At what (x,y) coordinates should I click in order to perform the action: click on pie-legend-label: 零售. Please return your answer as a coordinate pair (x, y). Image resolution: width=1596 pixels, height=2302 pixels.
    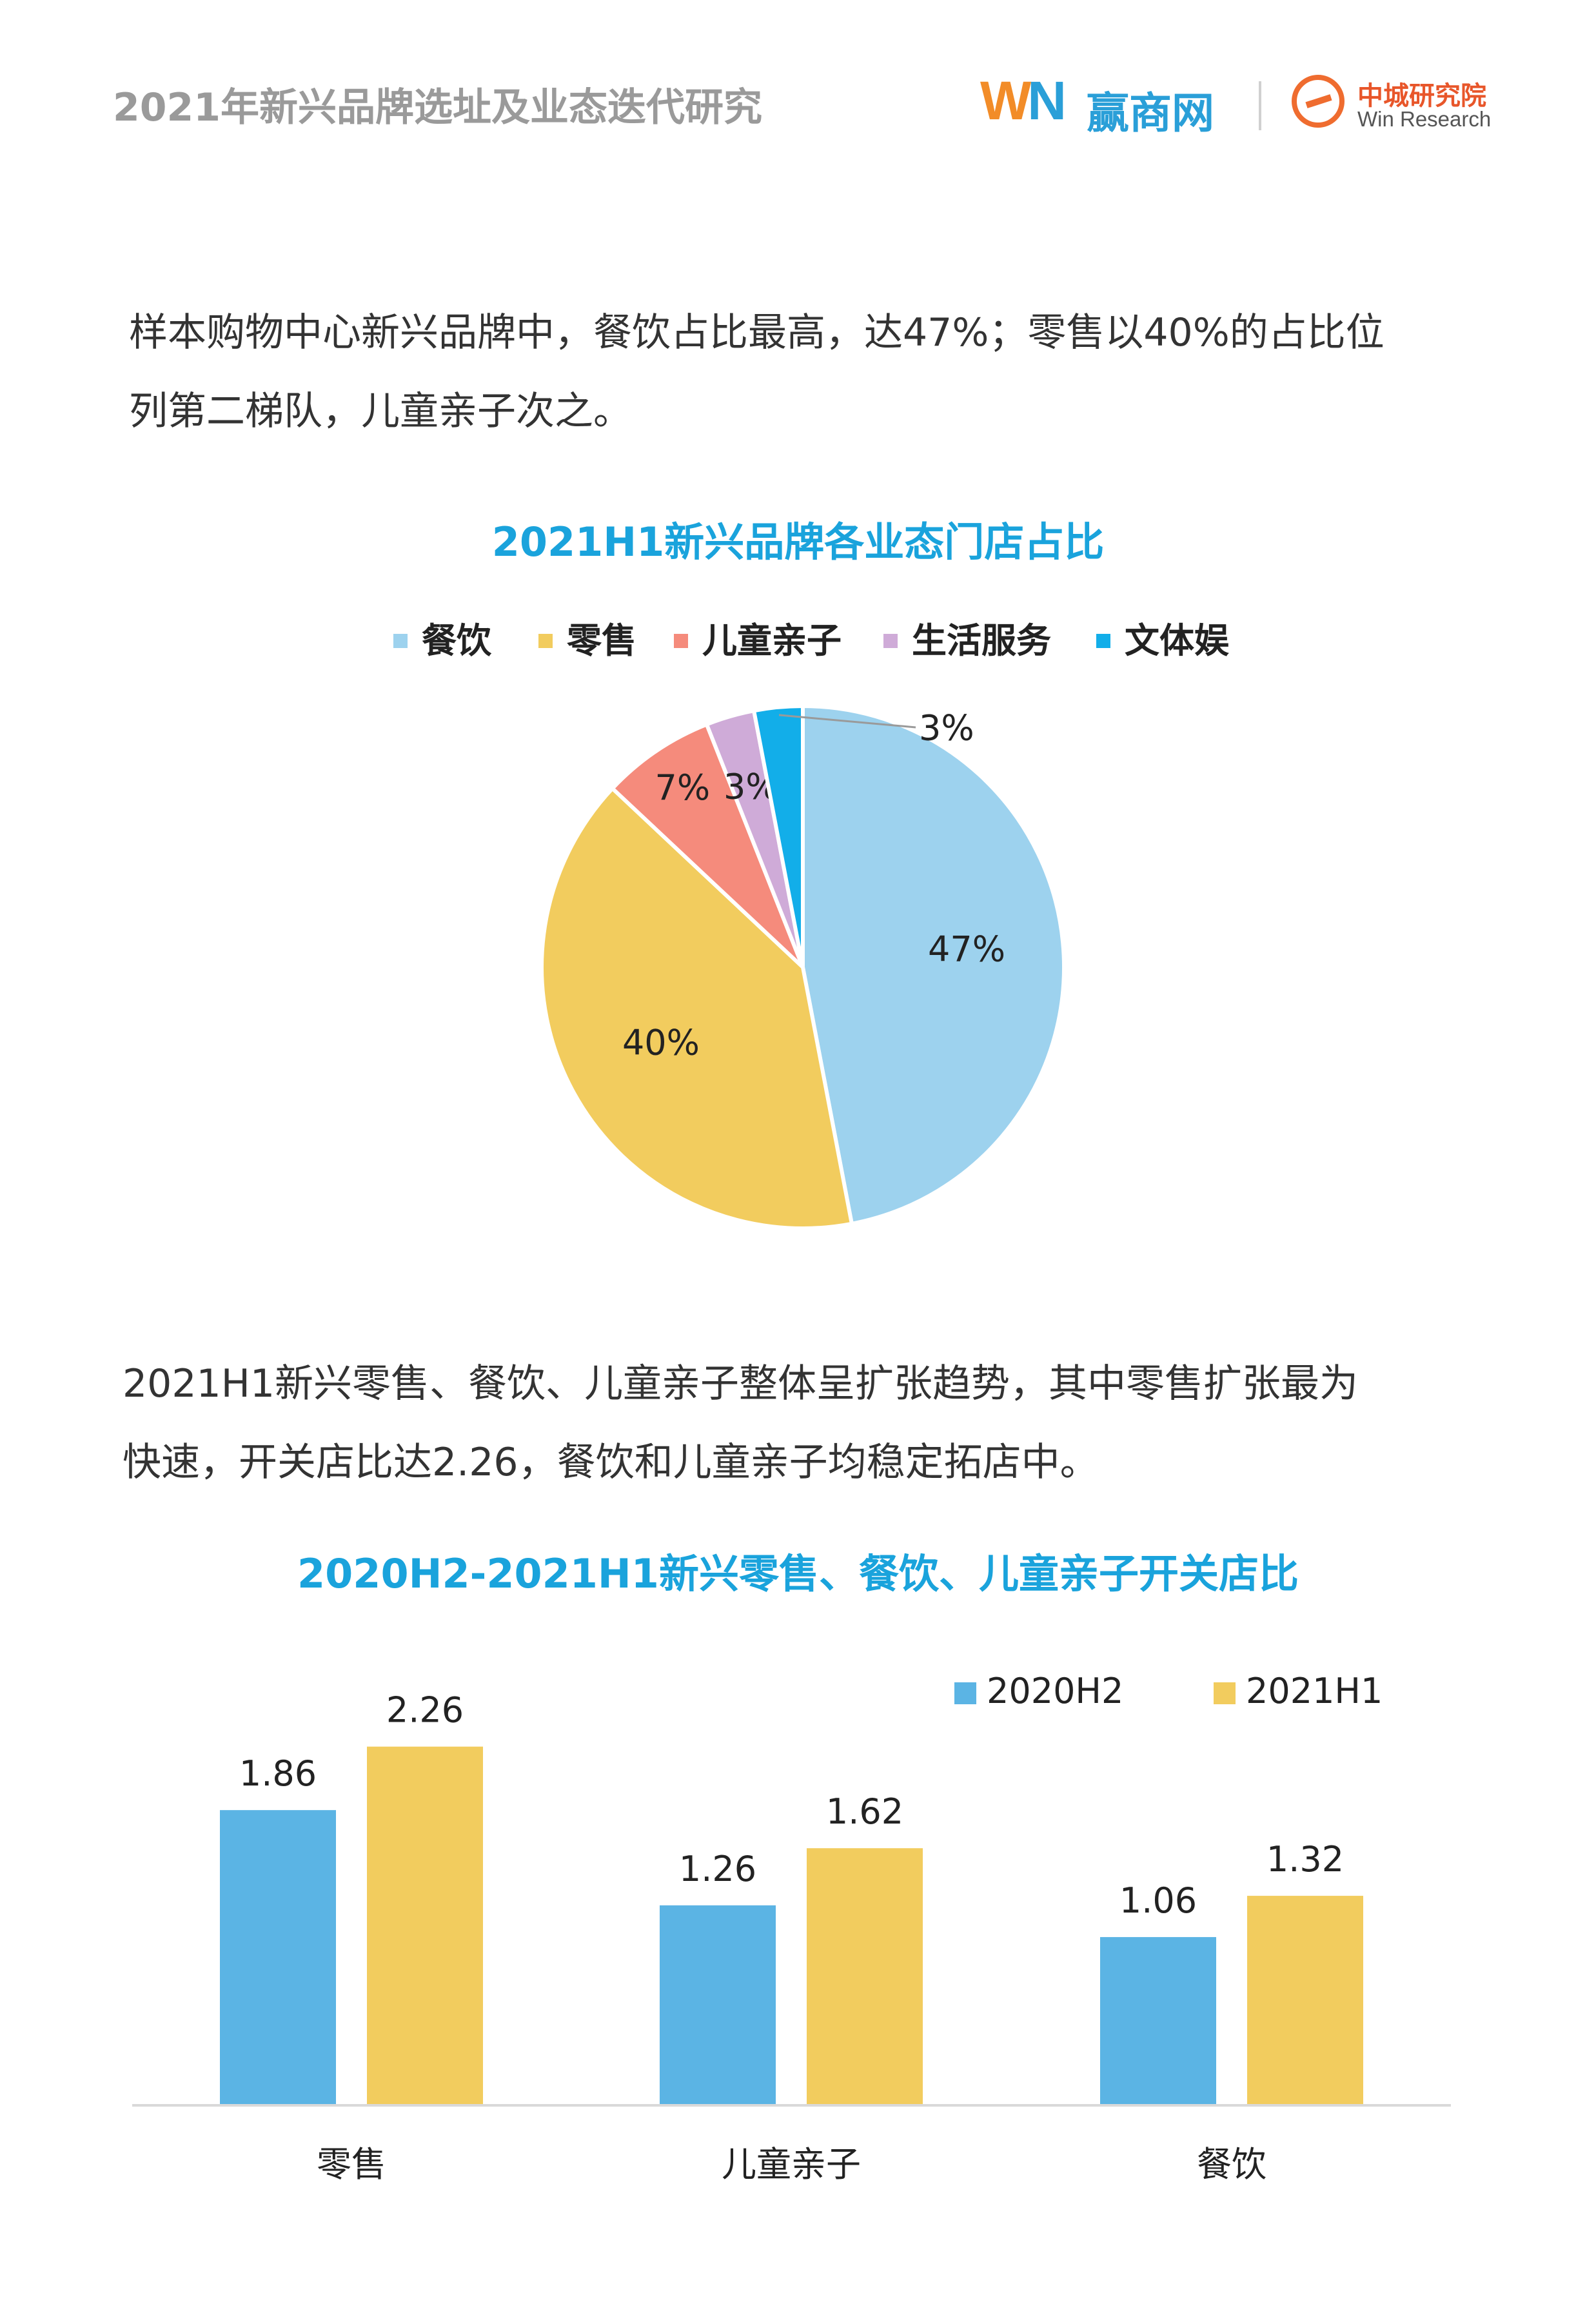
    Looking at the image, I should click on (601, 641).